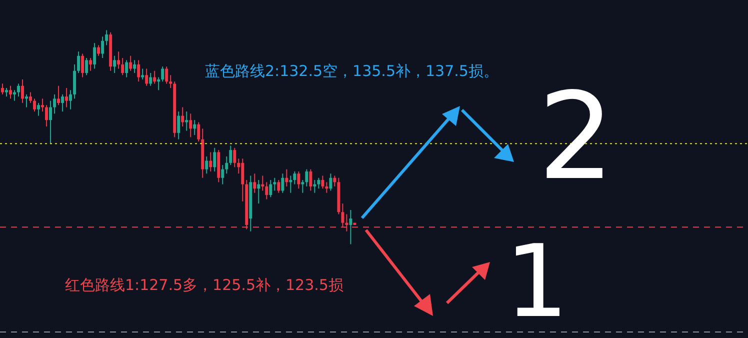 The image size is (748, 338). Describe the element at coordinates (576, 137) in the screenshot. I see `text: 2` at that location.